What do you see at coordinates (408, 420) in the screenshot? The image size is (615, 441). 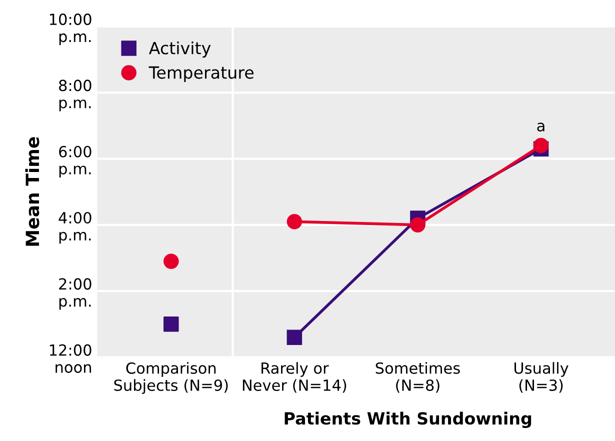 I see `x-axis-title: Patients With Sundowning` at bounding box center [408, 420].